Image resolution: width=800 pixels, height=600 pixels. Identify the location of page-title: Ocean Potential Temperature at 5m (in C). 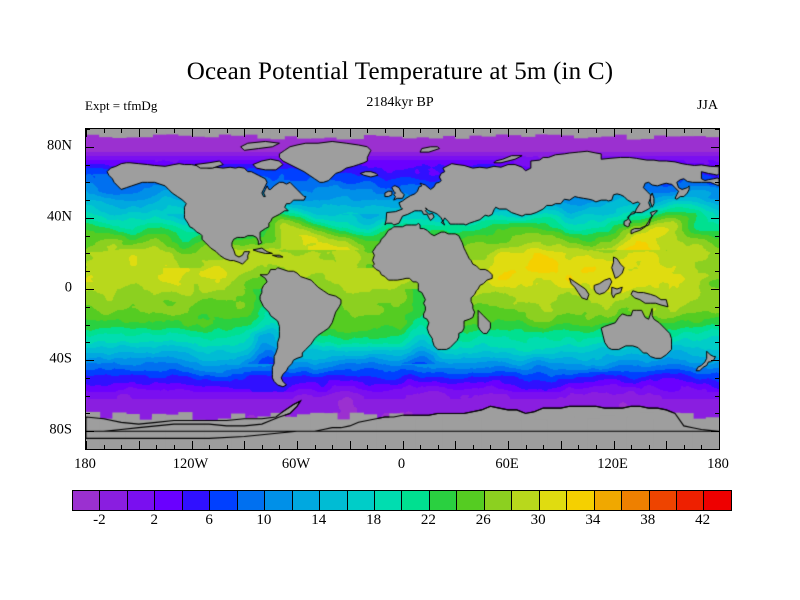
(400, 71).